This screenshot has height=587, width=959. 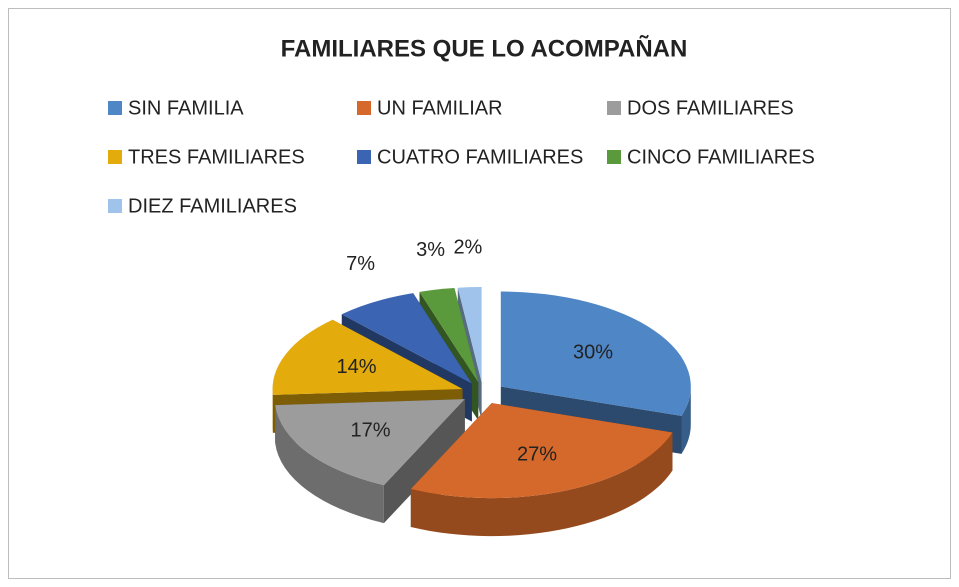 What do you see at coordinates (537, 455) in the screenshot?
I see `data-label: 27%` at bounding box center [537, 455].